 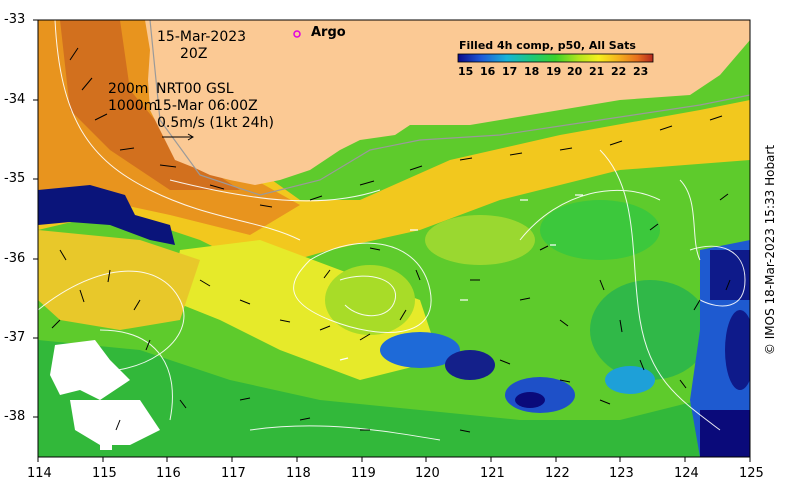 What do you see at coordinates (133, 106) in the screenshot?
I see `depth-deep: 1000m` at bounding box center [133, 106].